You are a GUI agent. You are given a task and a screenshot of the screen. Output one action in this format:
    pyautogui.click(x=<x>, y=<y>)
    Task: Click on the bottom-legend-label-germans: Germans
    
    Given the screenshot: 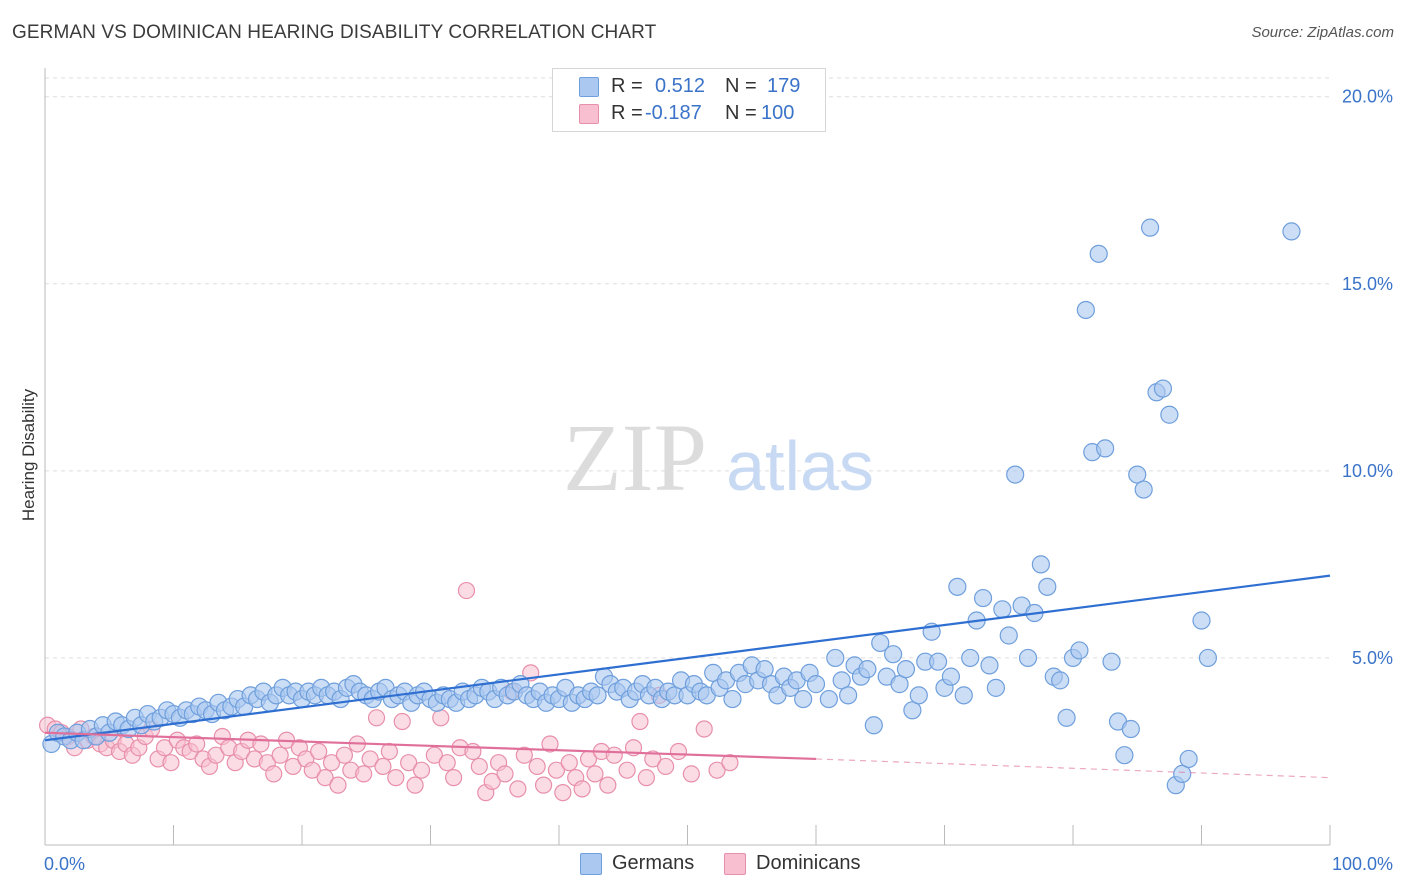 What is the action you would take?
    pyautogui.click(x=653, y=863)
    